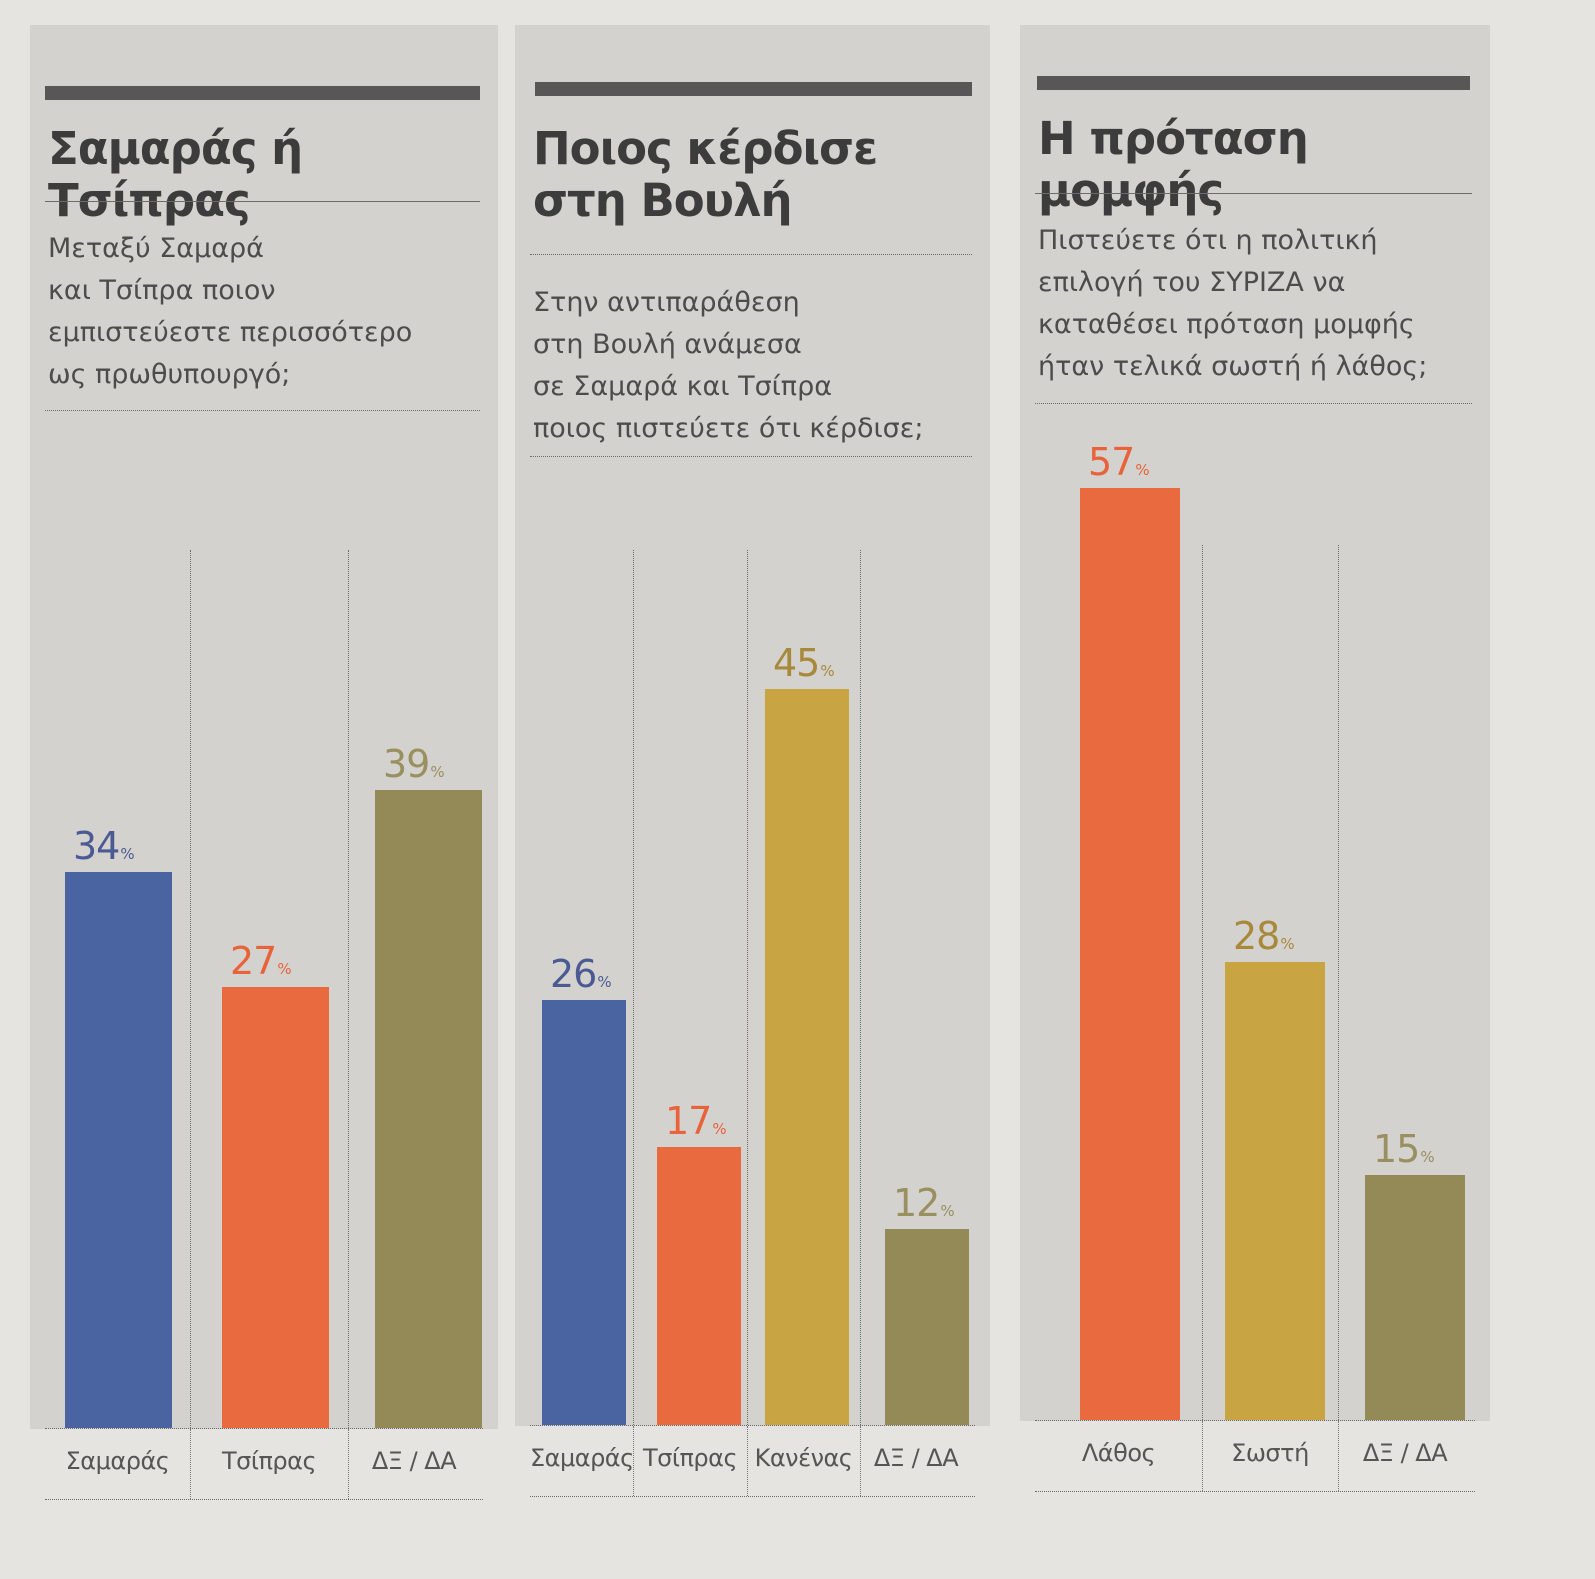 The width and height of the screenshot is (1595, 1579). What do you see at coordinates (253, 960) in the screenshot?
I see `value-number: 27` at bounding box center [253, 960].